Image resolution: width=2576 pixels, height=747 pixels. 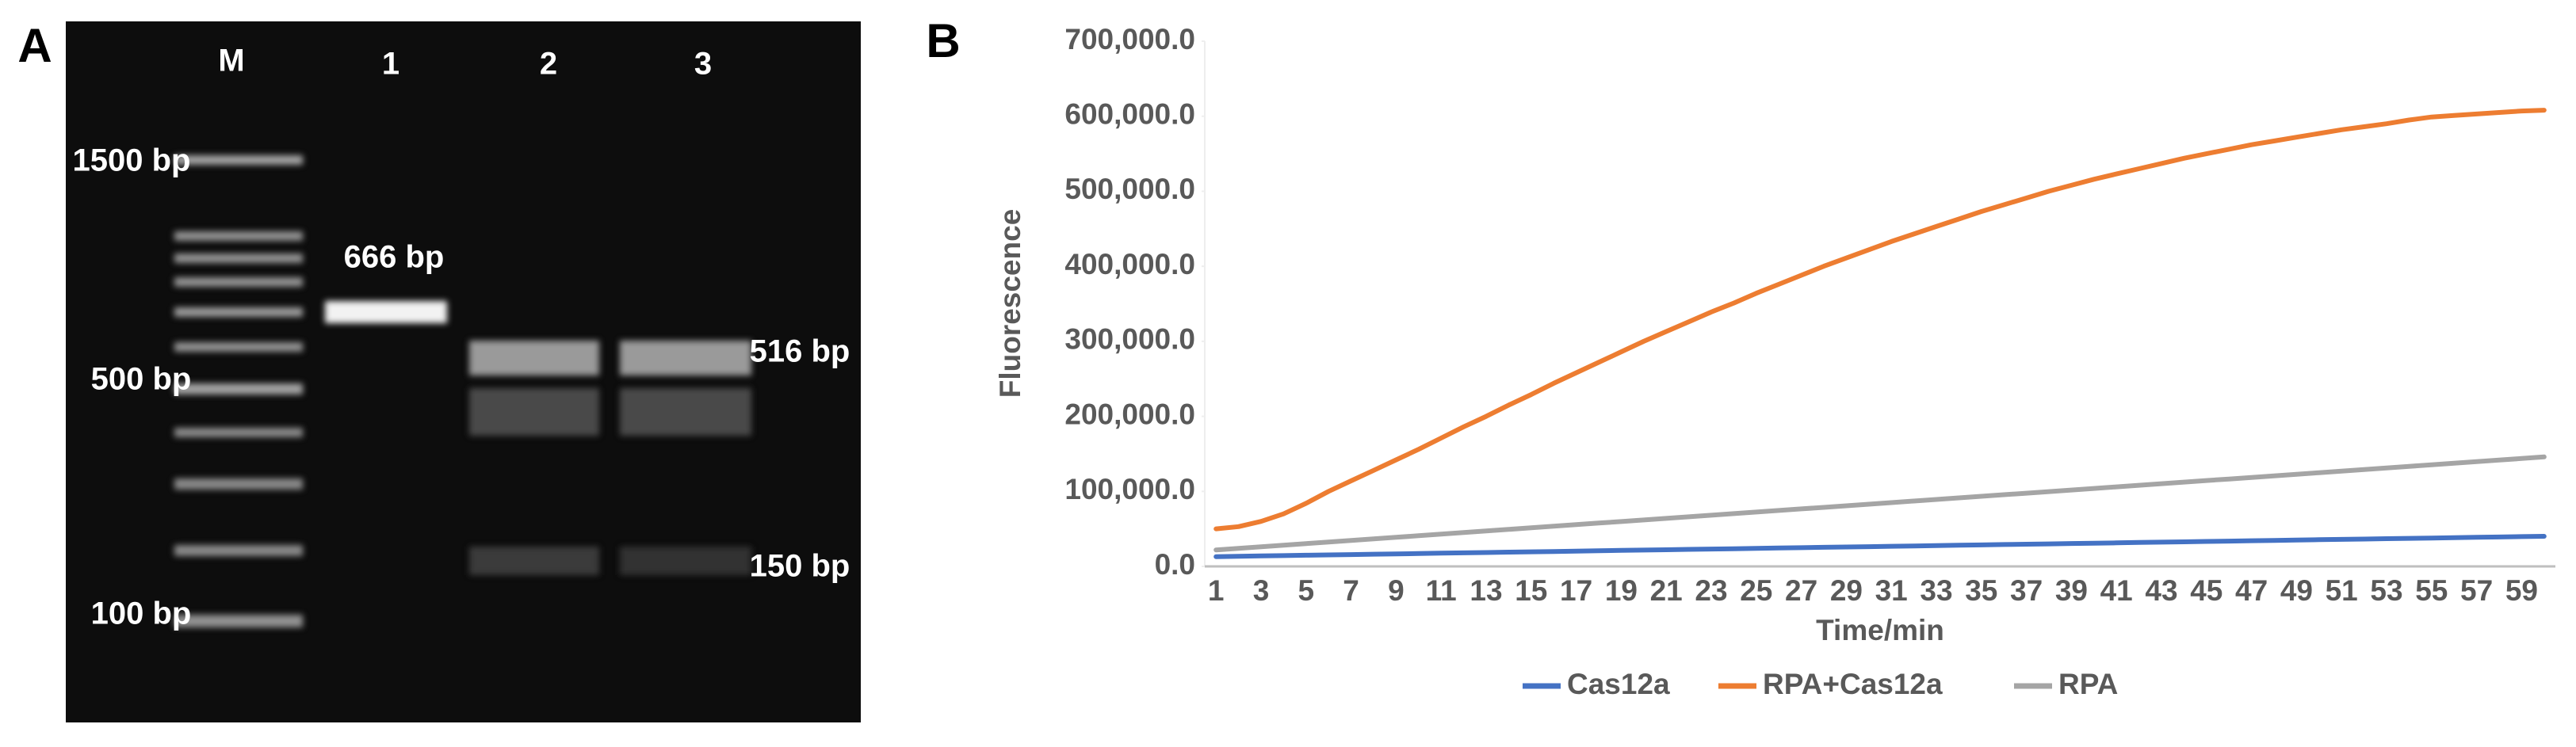 I want to click on legend-label: Cas12a, so click(x=1618, y=684).